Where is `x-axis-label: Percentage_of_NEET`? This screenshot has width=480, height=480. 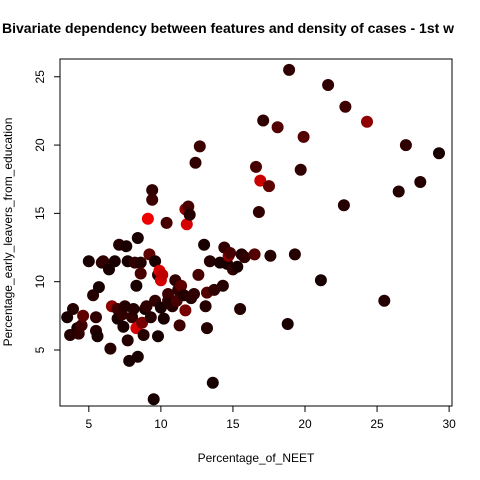 x-axis-label: Percentage_of_NEET is located at coordinates (256, 458).